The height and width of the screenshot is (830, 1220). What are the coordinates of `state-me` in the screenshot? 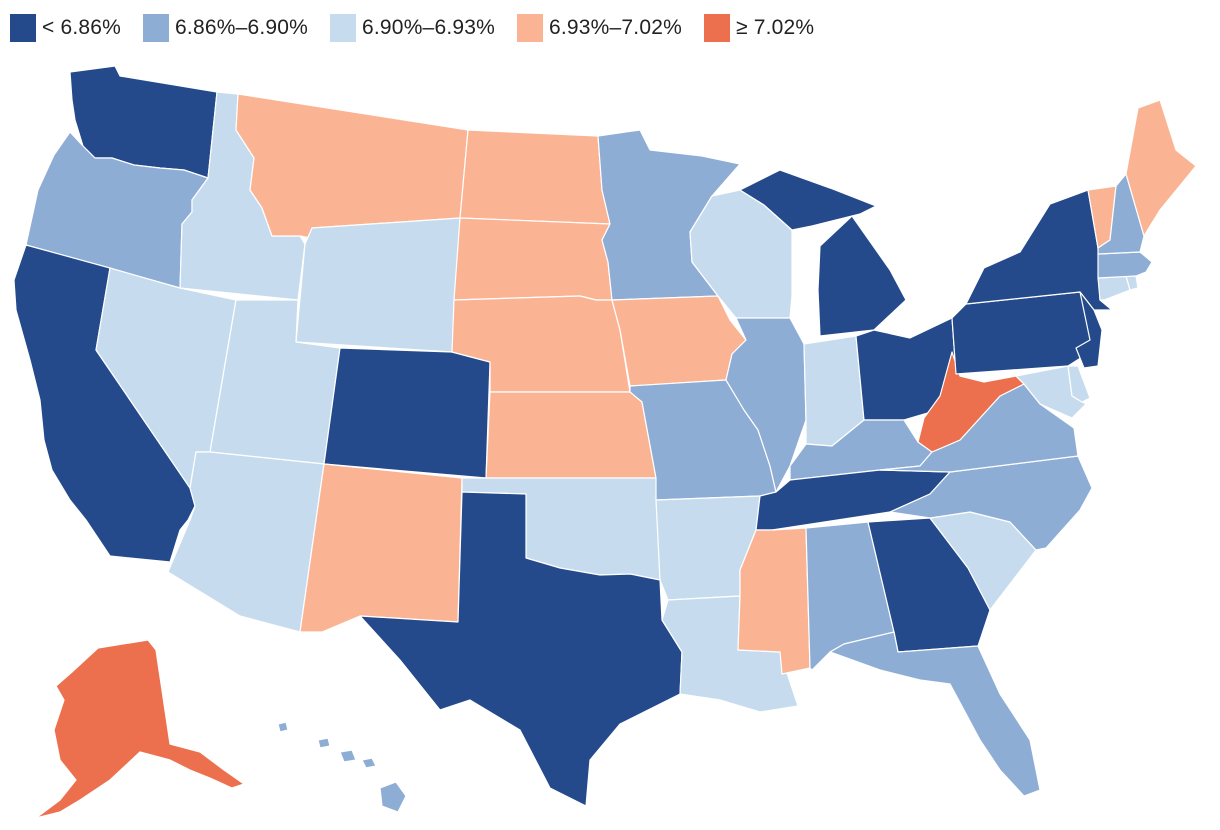 It's located at (1161, 168).